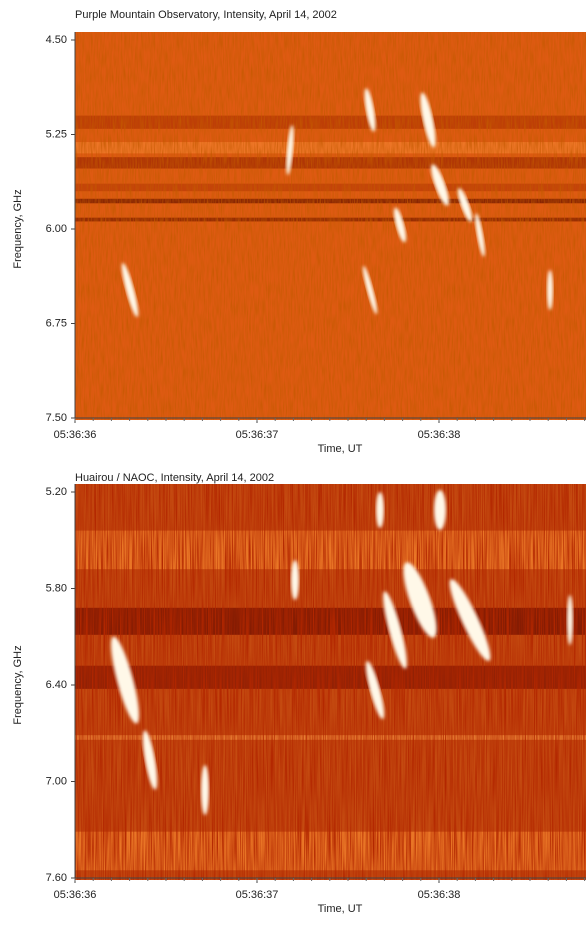 The width and height of the screenshot is (586, 929). I want to click on y-tick-label: 5.25, so click(56, 134).